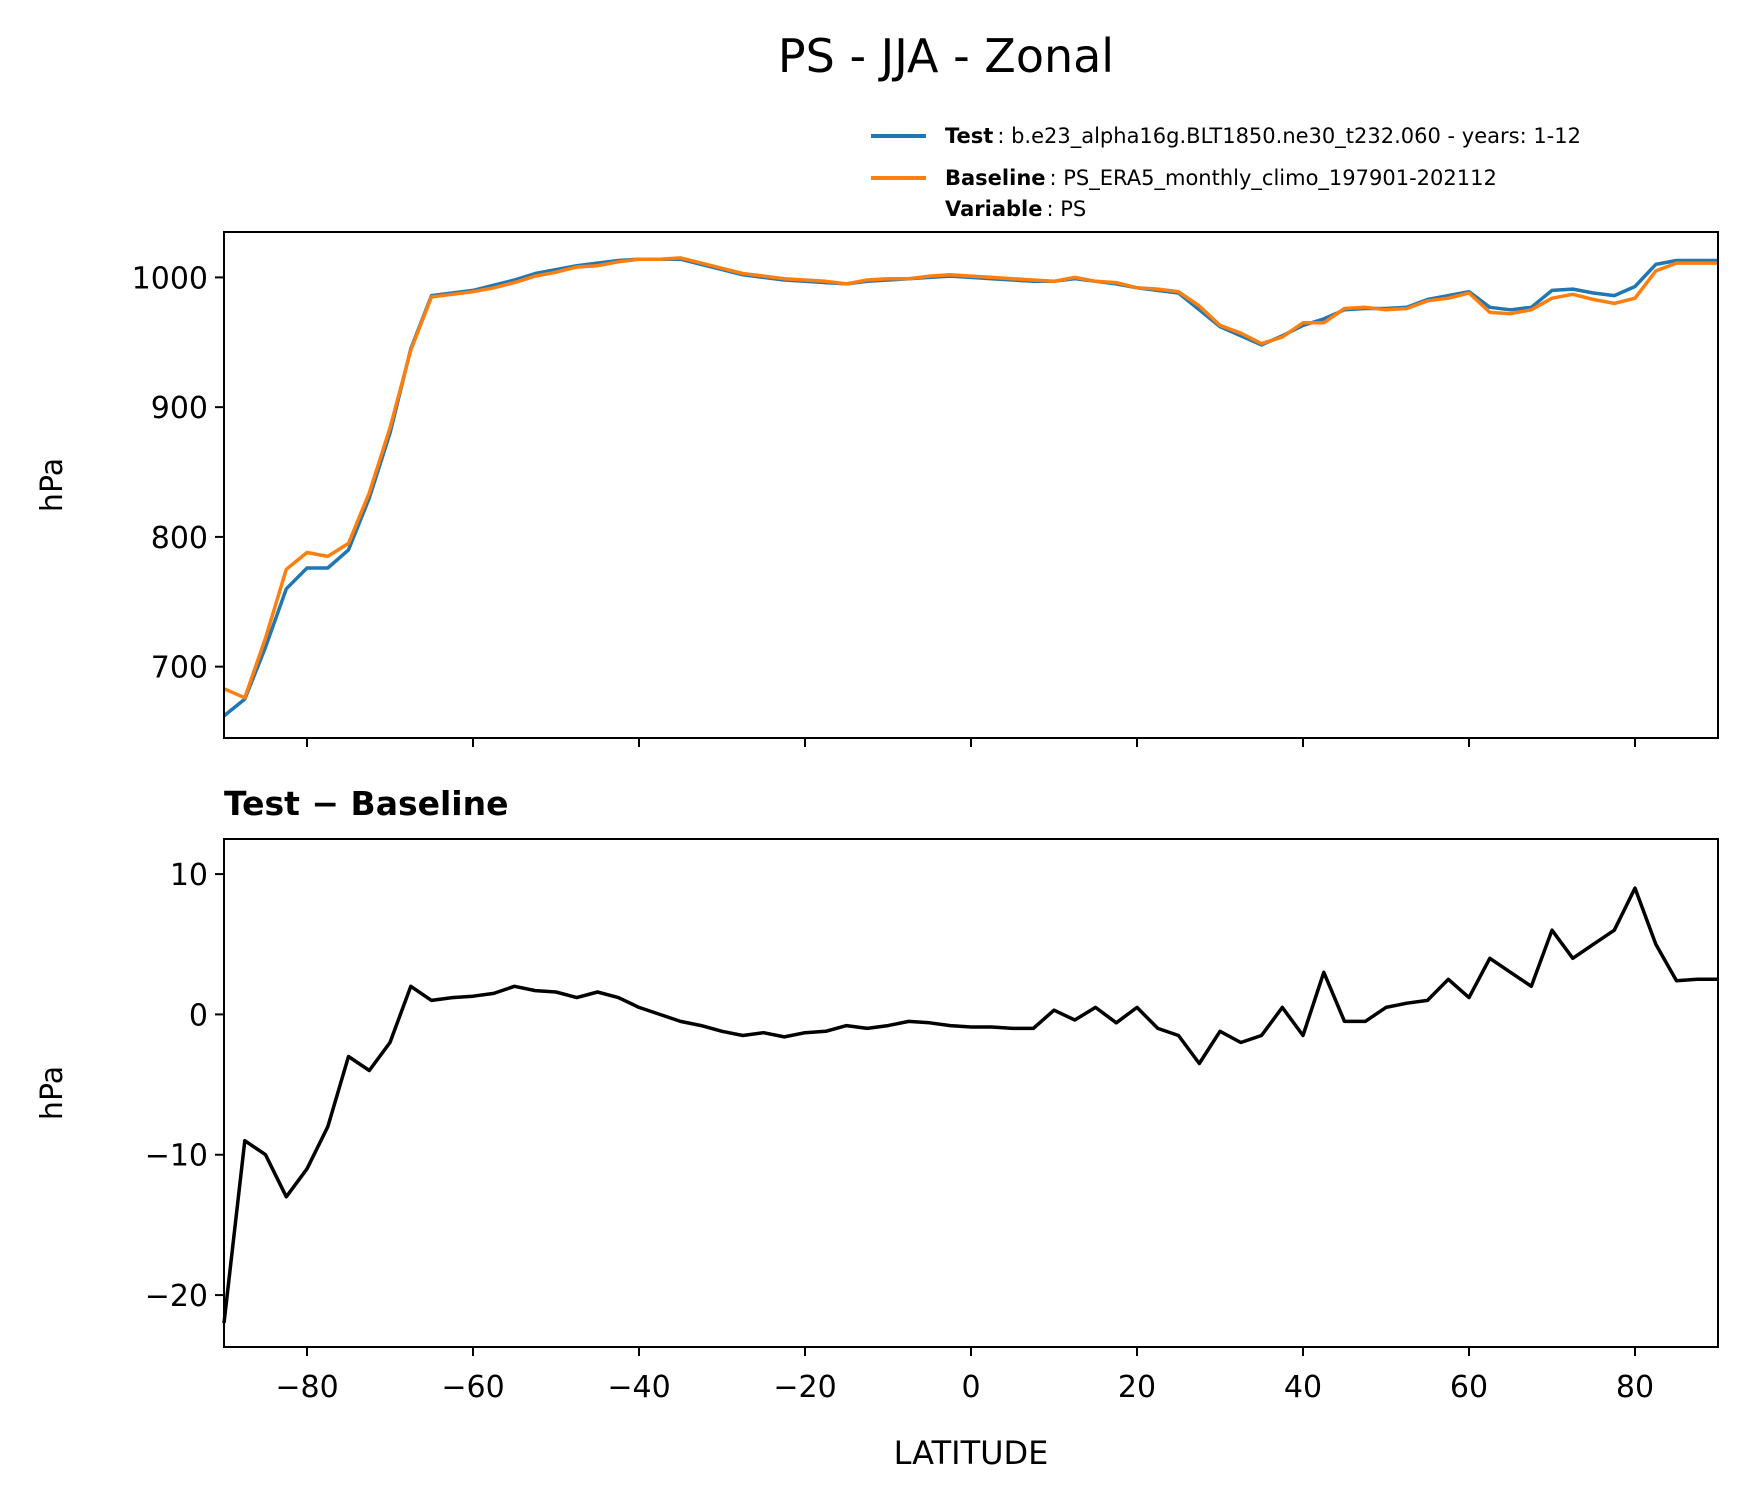 The height and width of the screenshot is (1496, 1739). Describe the element at coordinates (366, 803) in the screenshot. I see `axes-title: Test − Baseline` at that location.